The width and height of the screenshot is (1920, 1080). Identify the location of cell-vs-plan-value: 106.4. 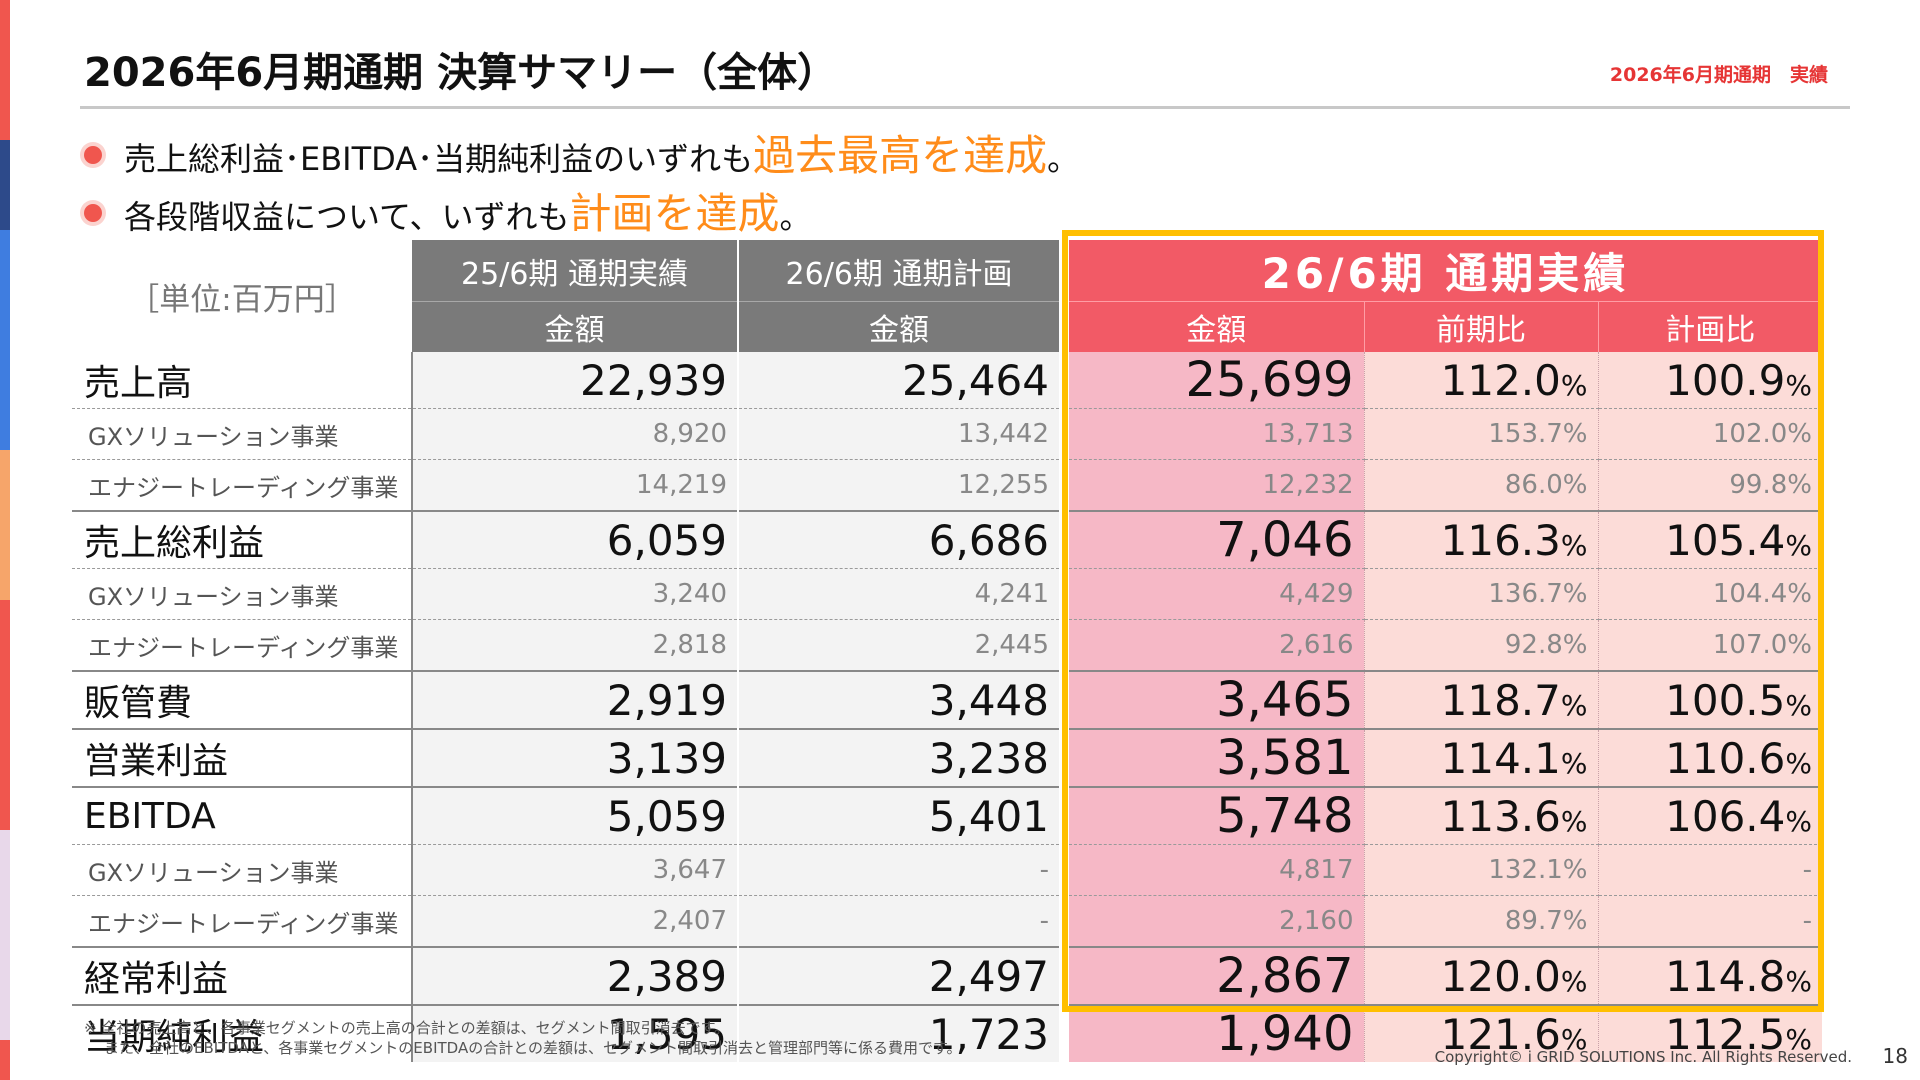
(1725, 816).